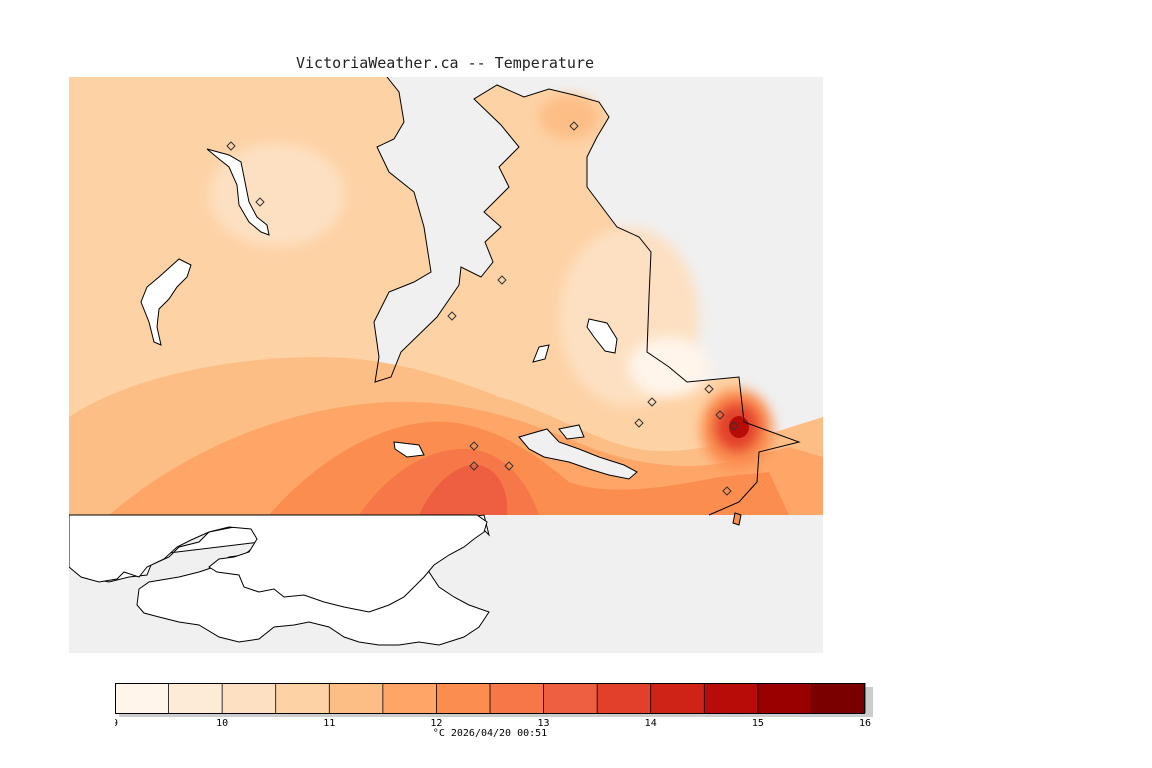  I want to click on peninsula-tip-warm, so click(569, 117).